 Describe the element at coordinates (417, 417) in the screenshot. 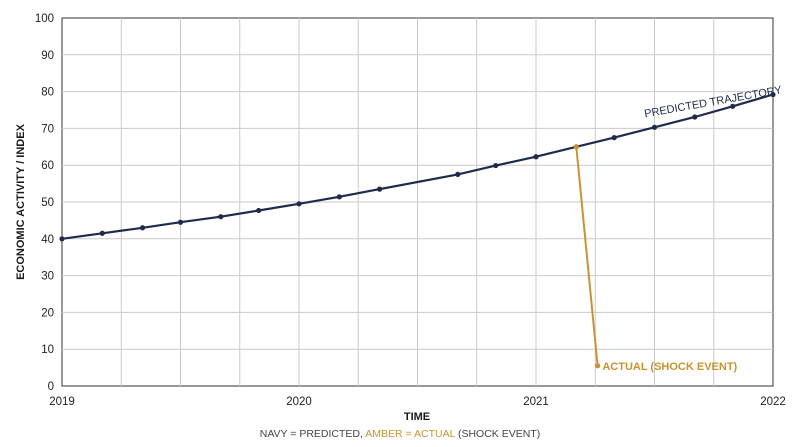

I see `x-axis-title: TIME` at that location.